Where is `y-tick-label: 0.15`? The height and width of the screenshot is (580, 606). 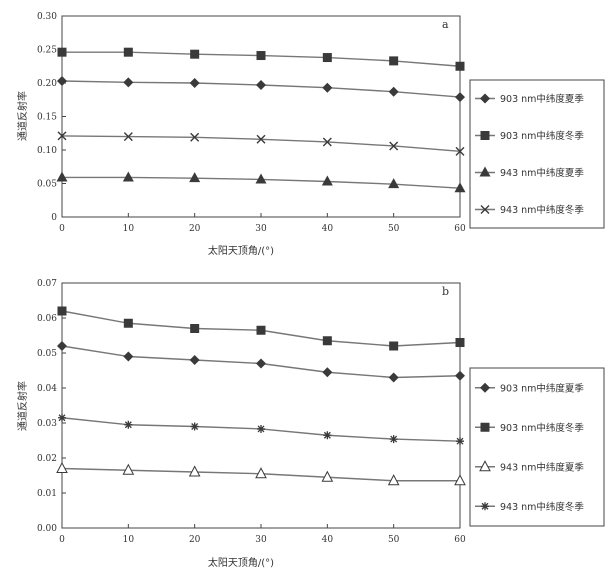 y-tick-label: 0.15 is located at coordinates (47, 118).